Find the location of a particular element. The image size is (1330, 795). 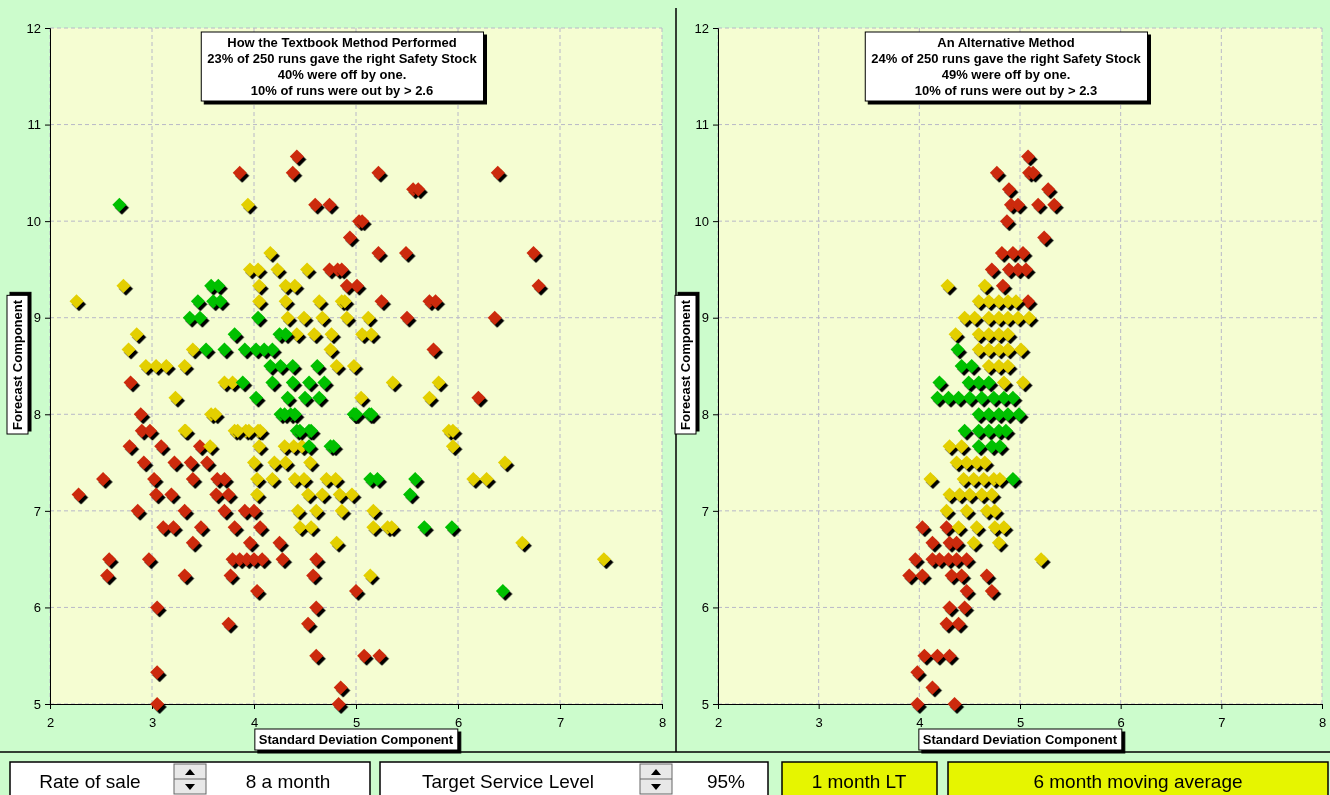

y-tick-label: 8 is located at coordinates (37, 414).